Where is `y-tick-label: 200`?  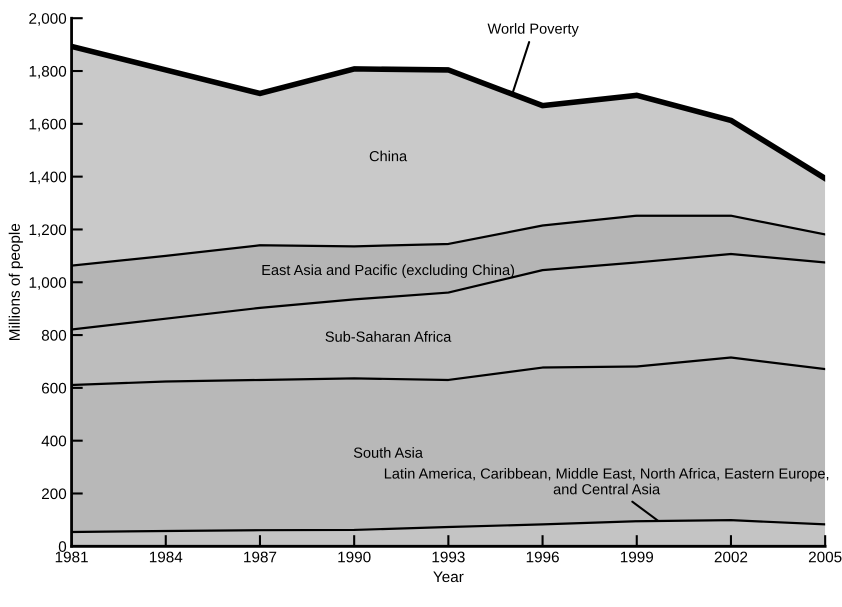 y-tick-label: 200 is located at coordinates (54, 494).